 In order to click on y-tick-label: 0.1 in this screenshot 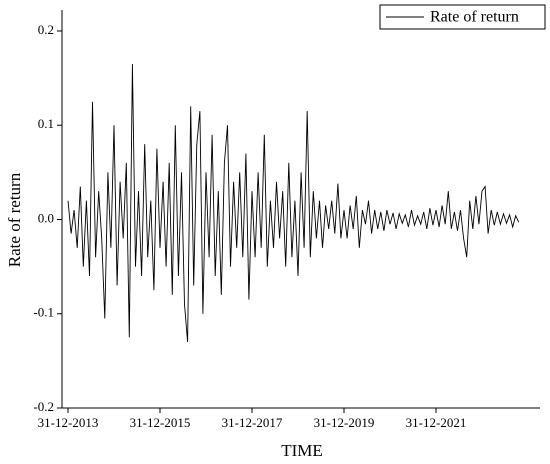, I will do `click(46, 123)`.